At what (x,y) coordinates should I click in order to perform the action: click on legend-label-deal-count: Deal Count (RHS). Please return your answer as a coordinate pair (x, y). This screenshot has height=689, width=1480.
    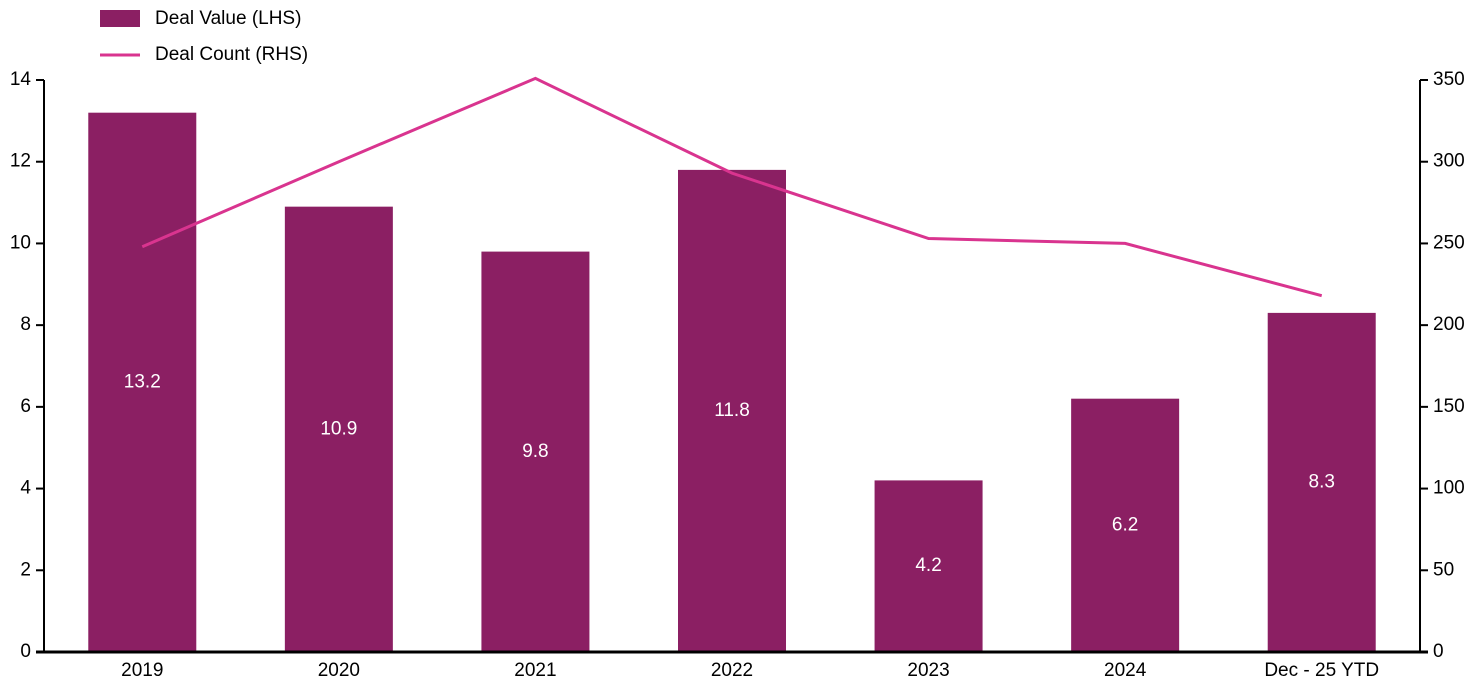
    Looking at the image, I should click on (231, 54).